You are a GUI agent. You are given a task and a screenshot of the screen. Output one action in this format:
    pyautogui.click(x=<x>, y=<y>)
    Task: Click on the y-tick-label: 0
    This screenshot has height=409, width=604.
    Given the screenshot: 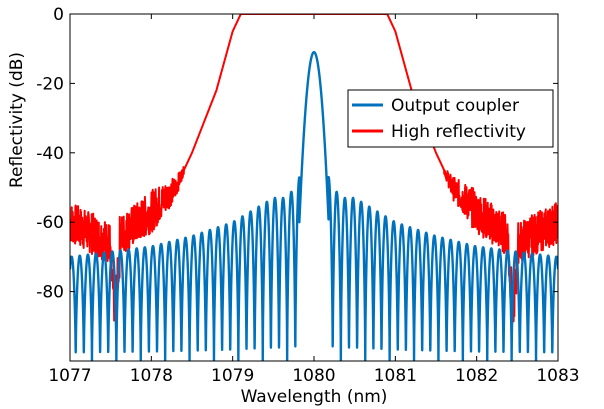 What is the action you would take?
    pyautogui.click(x=58, y=15)
    